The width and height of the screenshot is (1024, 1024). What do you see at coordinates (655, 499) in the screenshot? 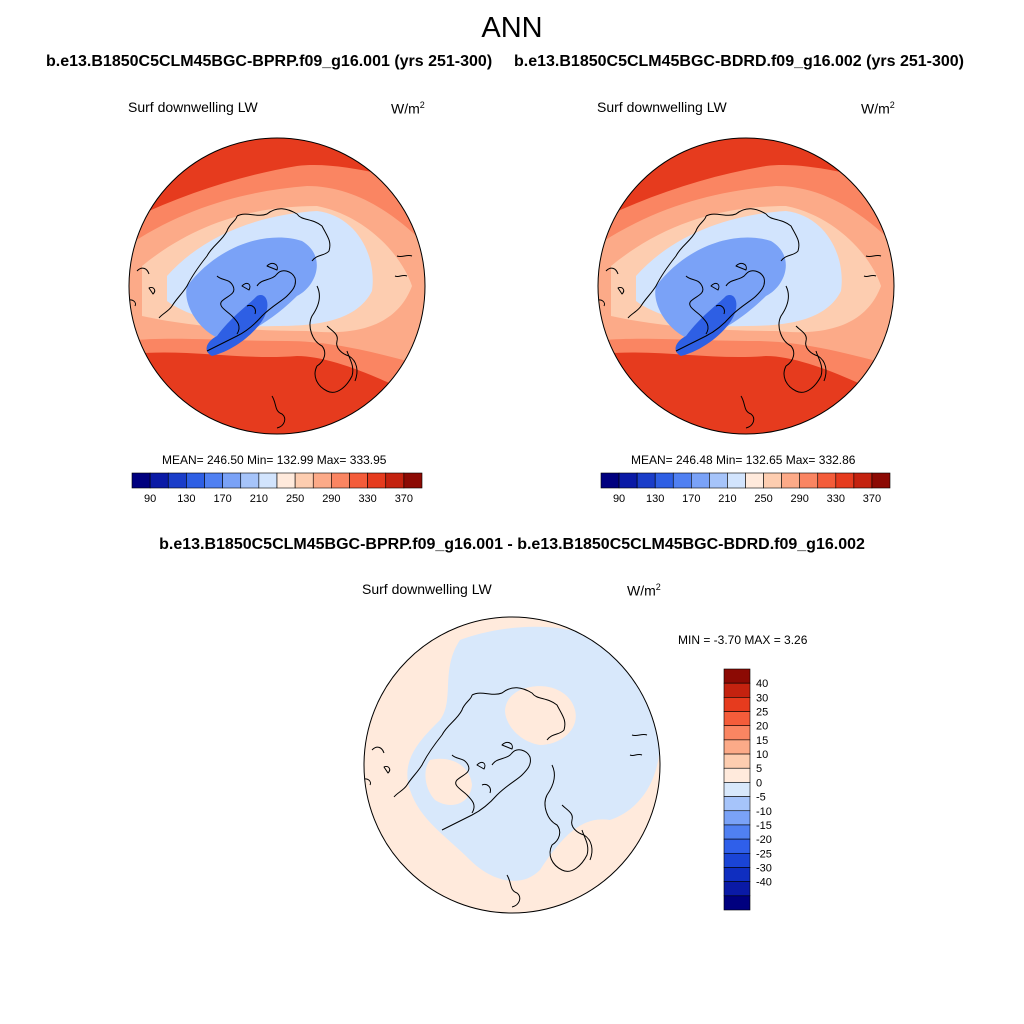
I see `right-colorbar-tick-label: 130` at bounding box center [655, 499].